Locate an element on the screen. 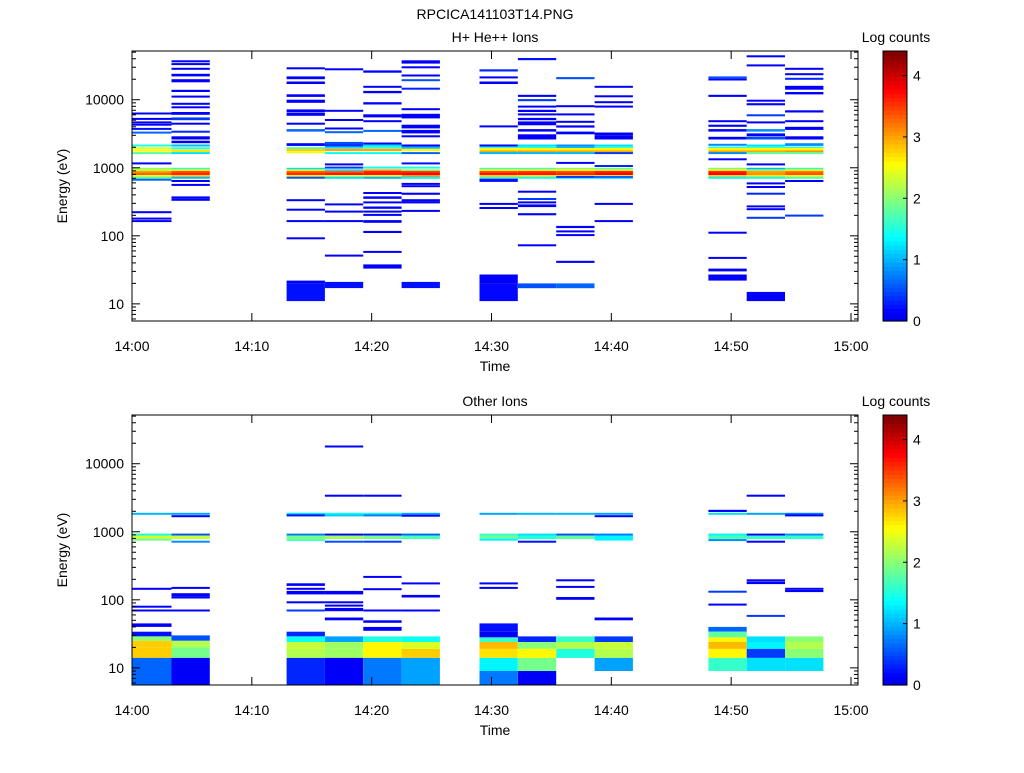 Image resolution: width=1024 pixels, height=773 pixels. y-tick-label: 1000 is located at coordinates (108, 168).